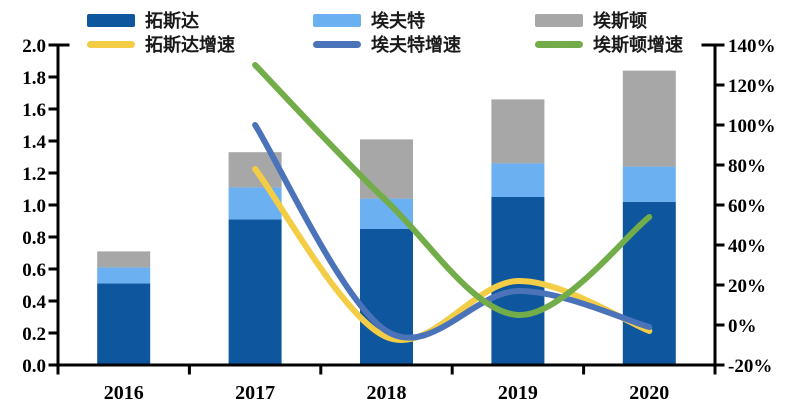 Image resolution: width=800 pixels, height=406 pixels. Describe the element at coordinates (747, 206) in the screenshot. I see `right-axis-tick-label: 60%` at that location.